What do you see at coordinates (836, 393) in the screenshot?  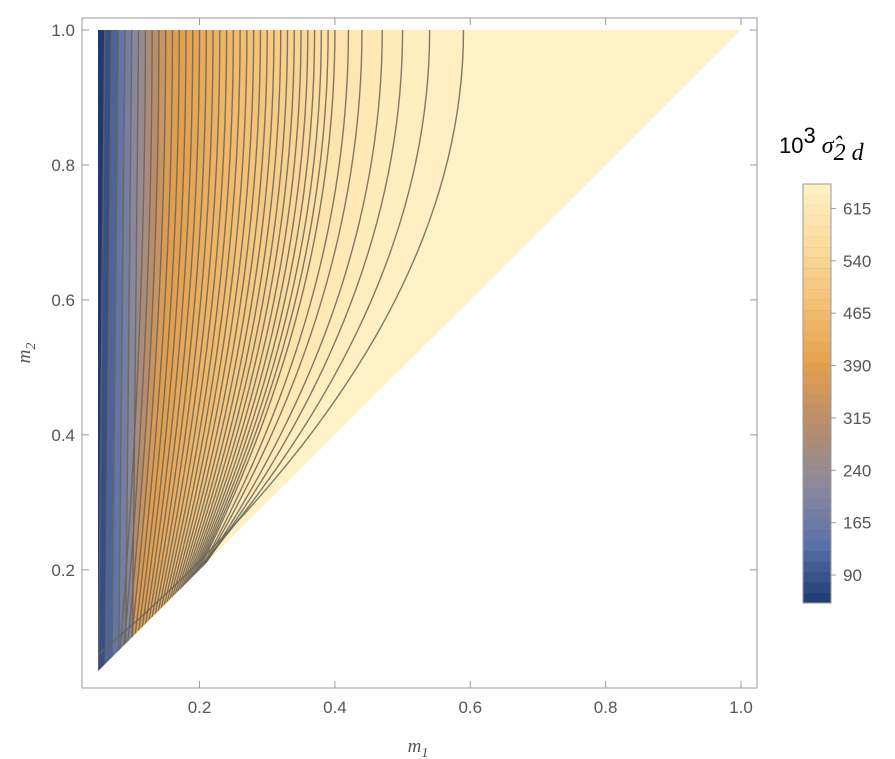 I see `colorbar: 90 165 240 315 390 465 540 615` at bounding box center [836, 393].